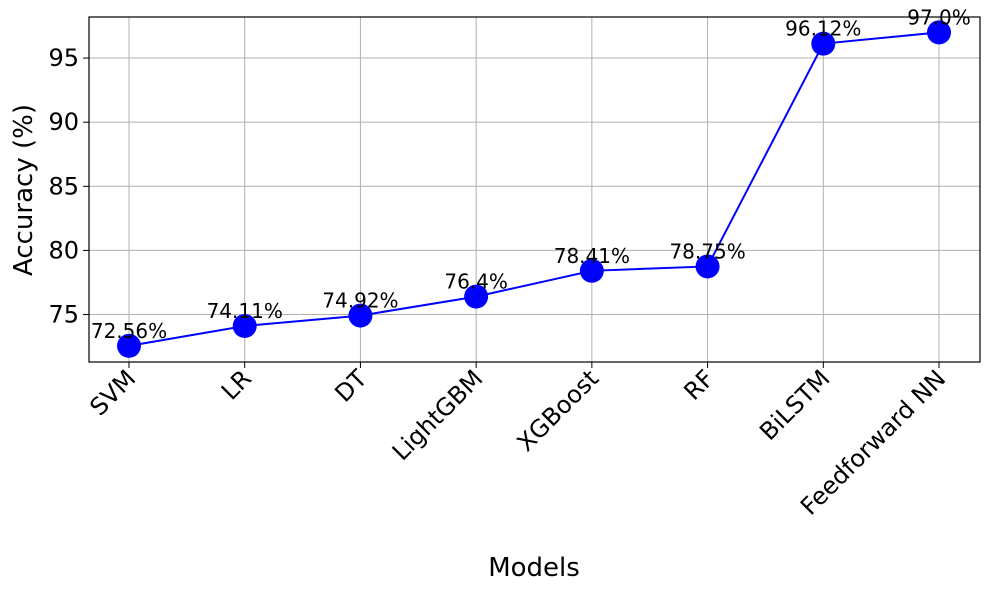  Describe the element at coordinates (112, 392) in the screenshot. I see `x-tick-label: SVM` at that location.